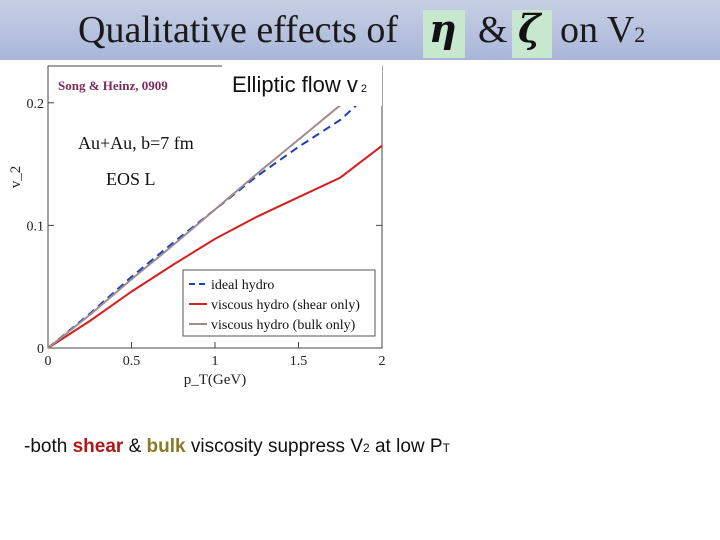 The height and width of the screenshot is (540, 720). Describe the element at coordinates (382, 361) in the screenshot. I see `x-tick-label: 2` at that location.